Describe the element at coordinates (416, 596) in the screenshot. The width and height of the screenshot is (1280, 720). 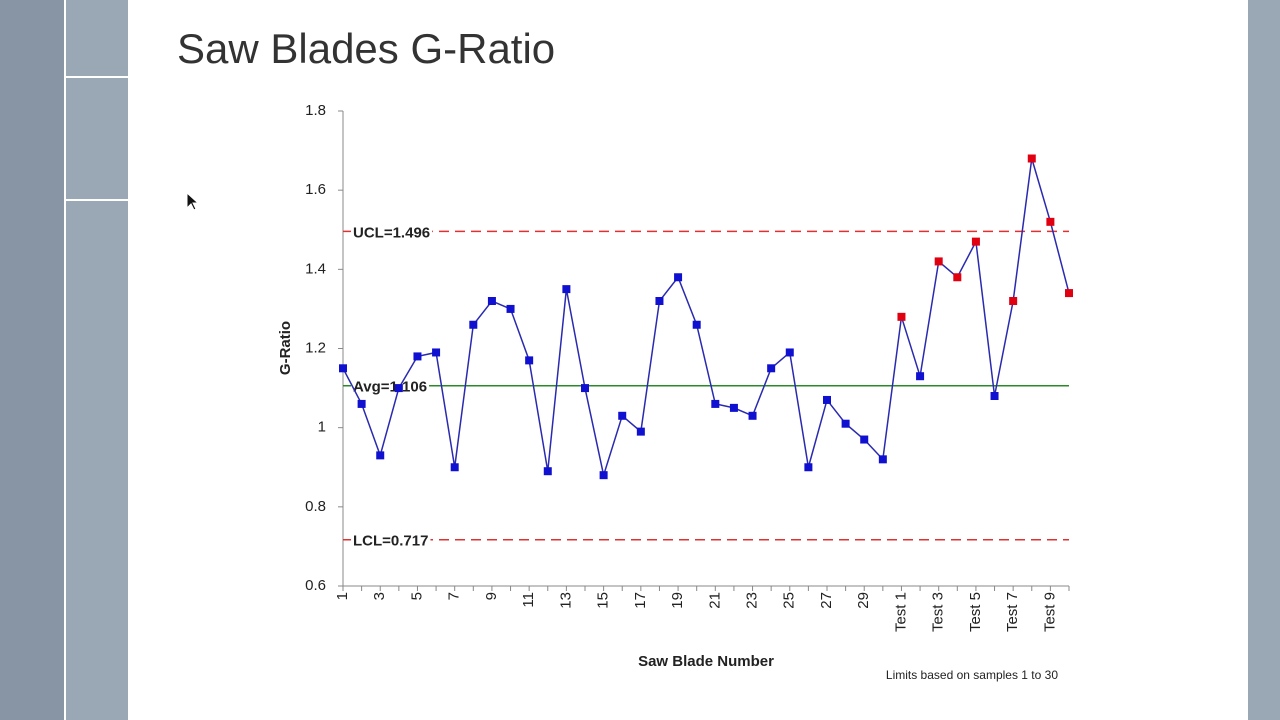
I see `x-tick-label: 5` at that location.